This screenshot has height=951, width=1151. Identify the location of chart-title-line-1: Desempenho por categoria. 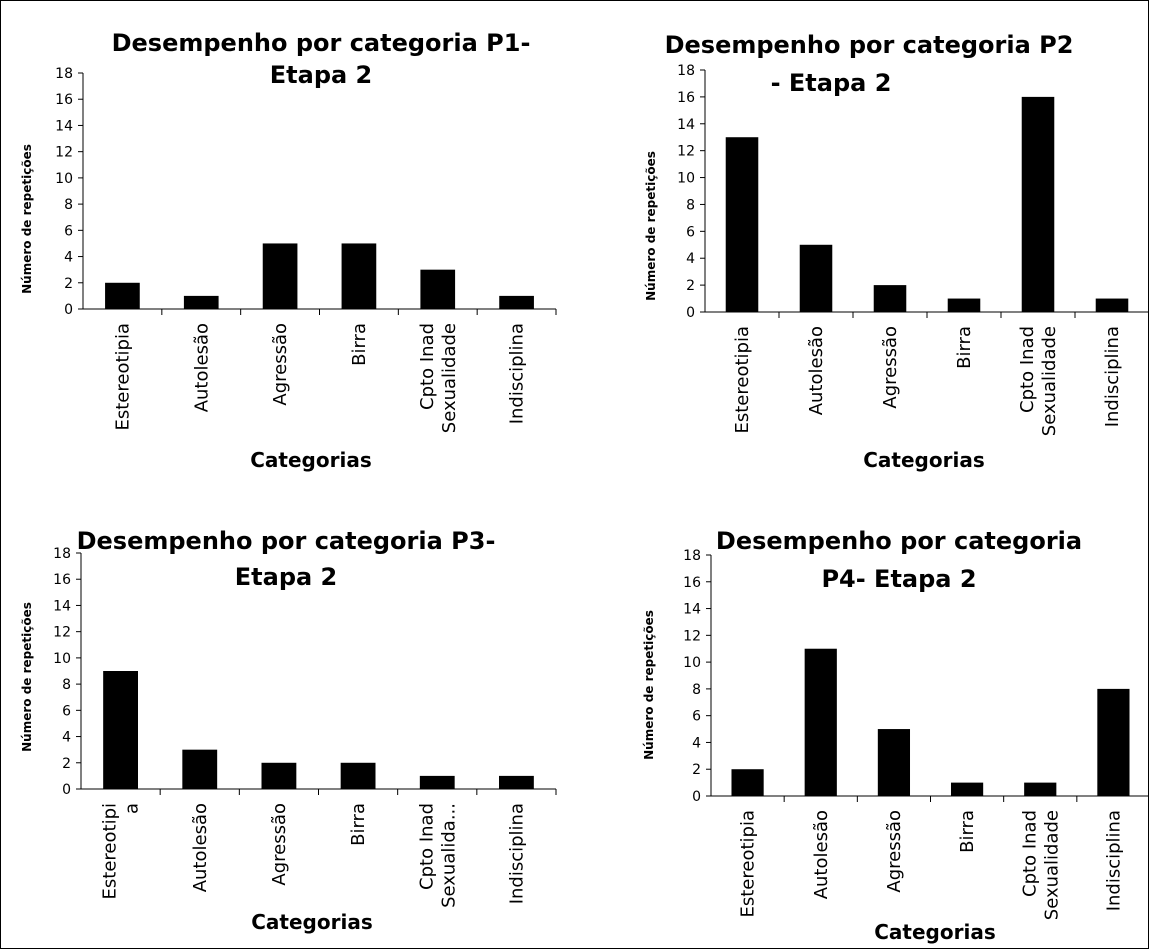
(899, 541).